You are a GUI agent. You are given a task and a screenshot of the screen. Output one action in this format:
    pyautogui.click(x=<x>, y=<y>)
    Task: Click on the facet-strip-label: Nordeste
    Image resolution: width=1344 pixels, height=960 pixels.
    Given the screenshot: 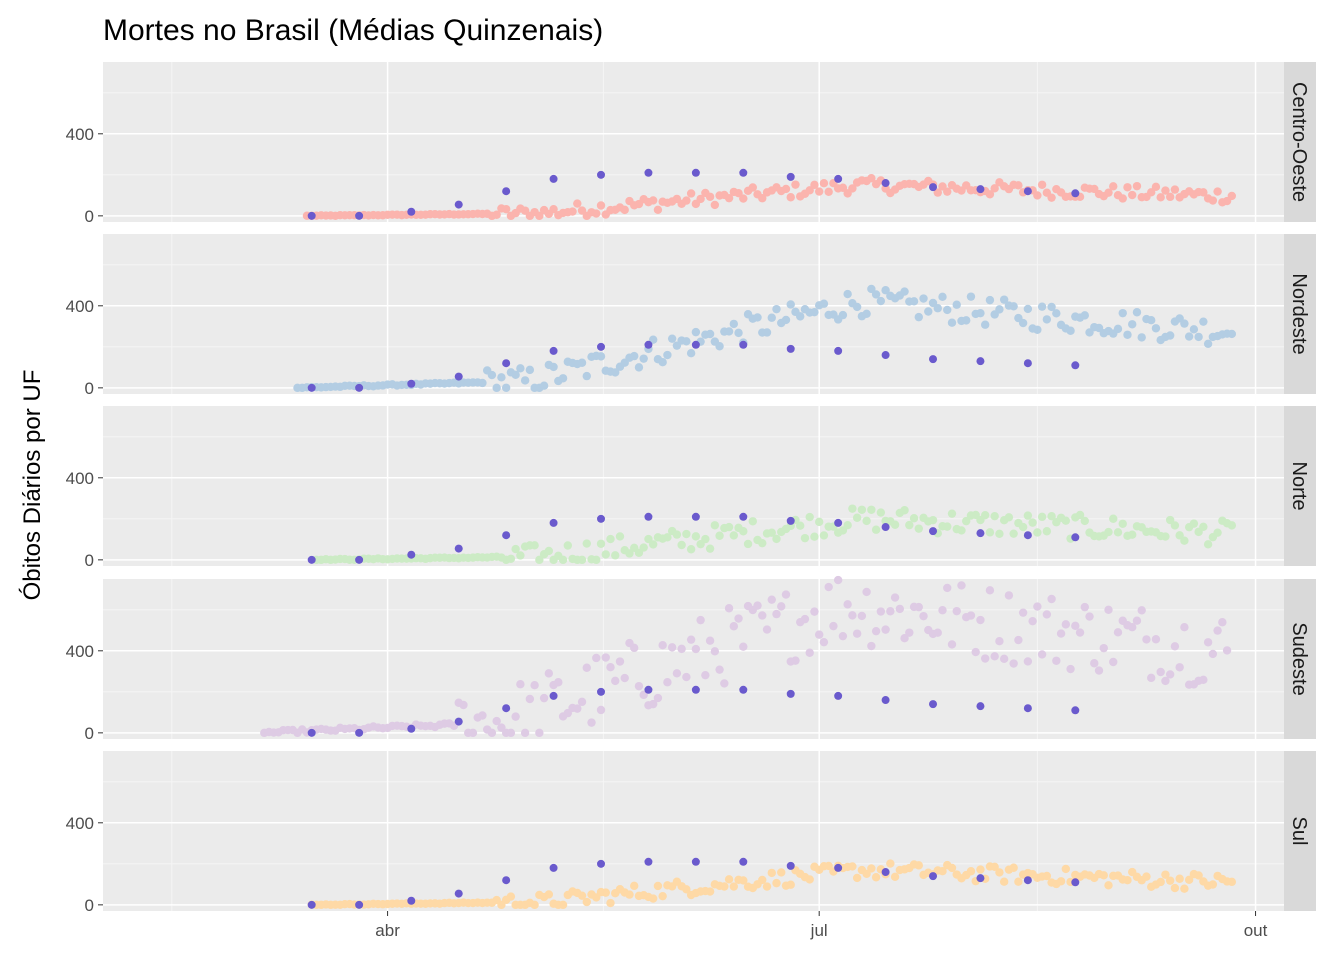 What is the action you would take?
    pyautogui.click(x=1299, y=313)
    